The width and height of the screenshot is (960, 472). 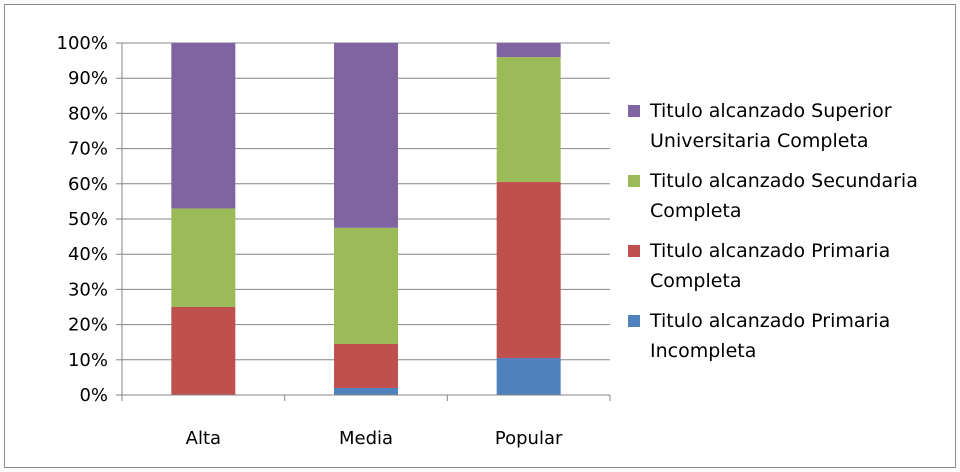 What do you see at coordinates (93, 395) in the screenshot?
I see `y-tick-label: 0%` at bounding box center [93, 395].